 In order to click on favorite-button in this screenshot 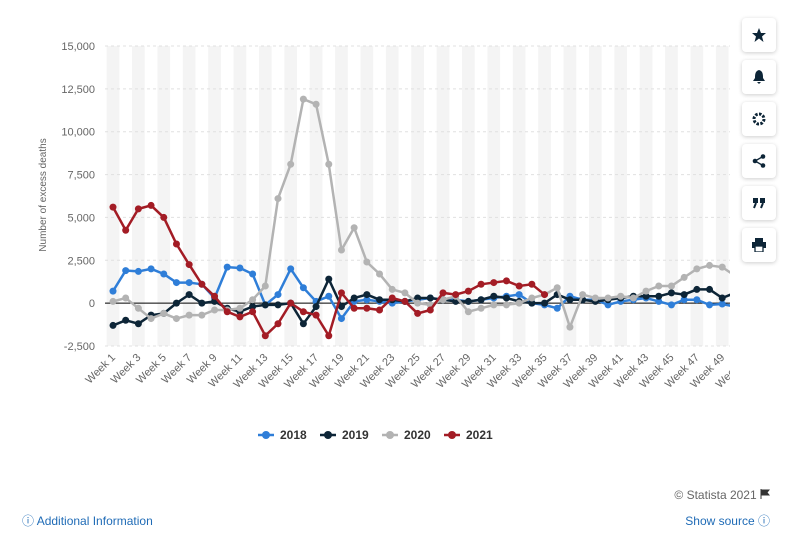, I will do `click(759, 35)`.